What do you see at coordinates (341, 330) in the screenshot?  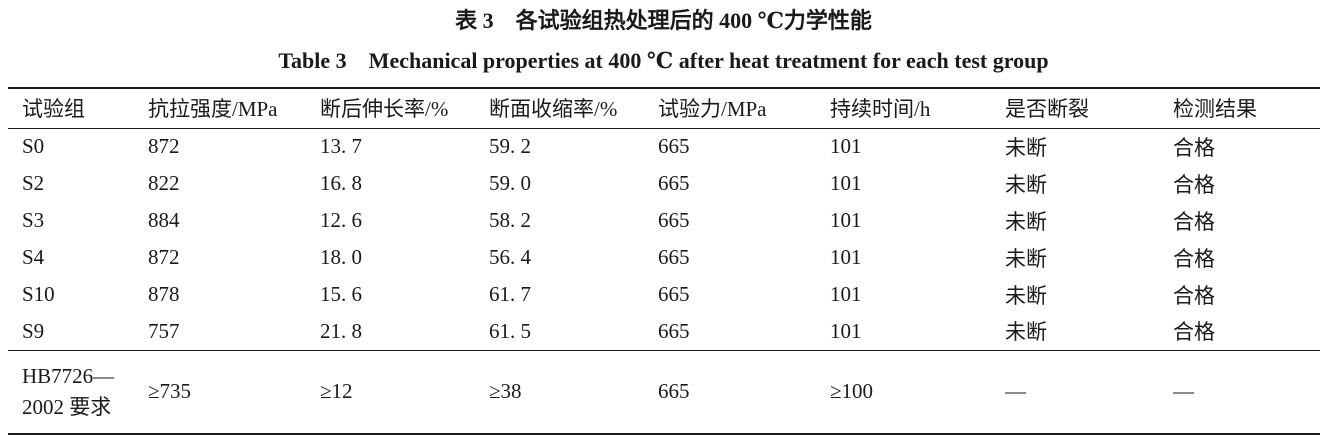 I see `cell: 21. 8` at bounding box center [341, 330].